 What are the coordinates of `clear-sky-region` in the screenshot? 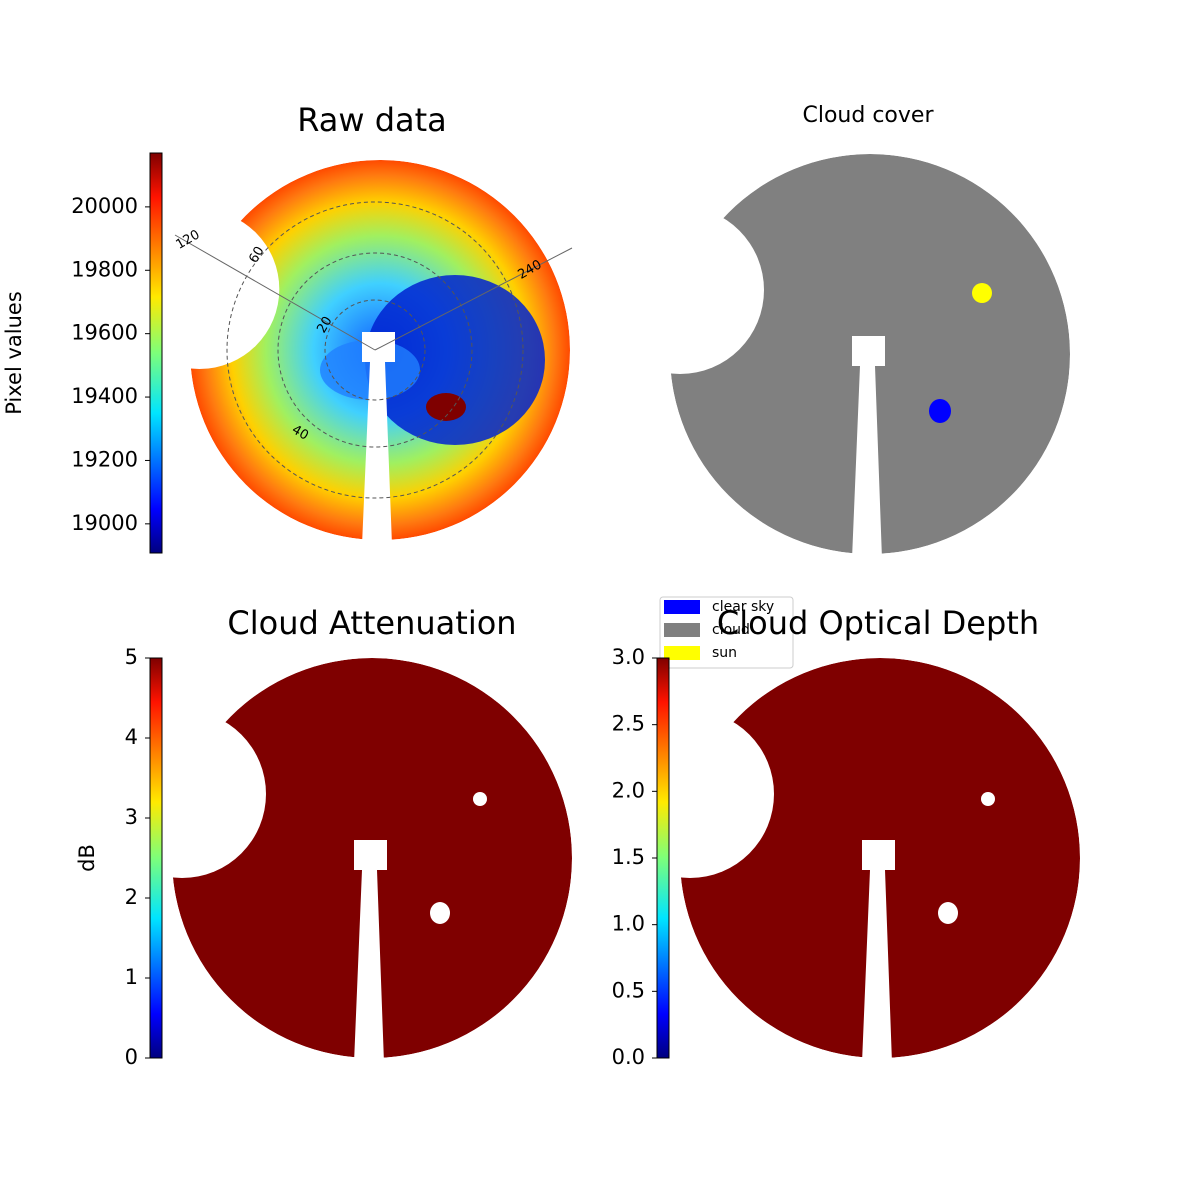 It's located at (940, 411).